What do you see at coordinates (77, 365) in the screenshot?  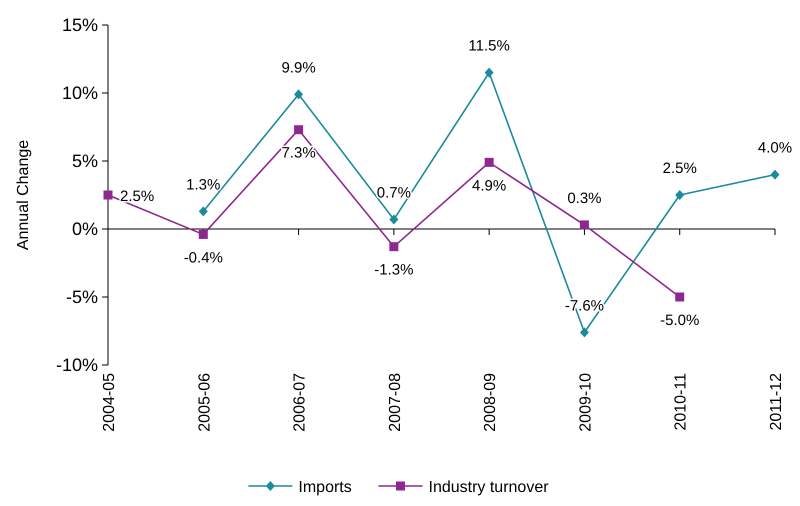 I see `y-tick-label: -10%` at bounding box center [77, 365].